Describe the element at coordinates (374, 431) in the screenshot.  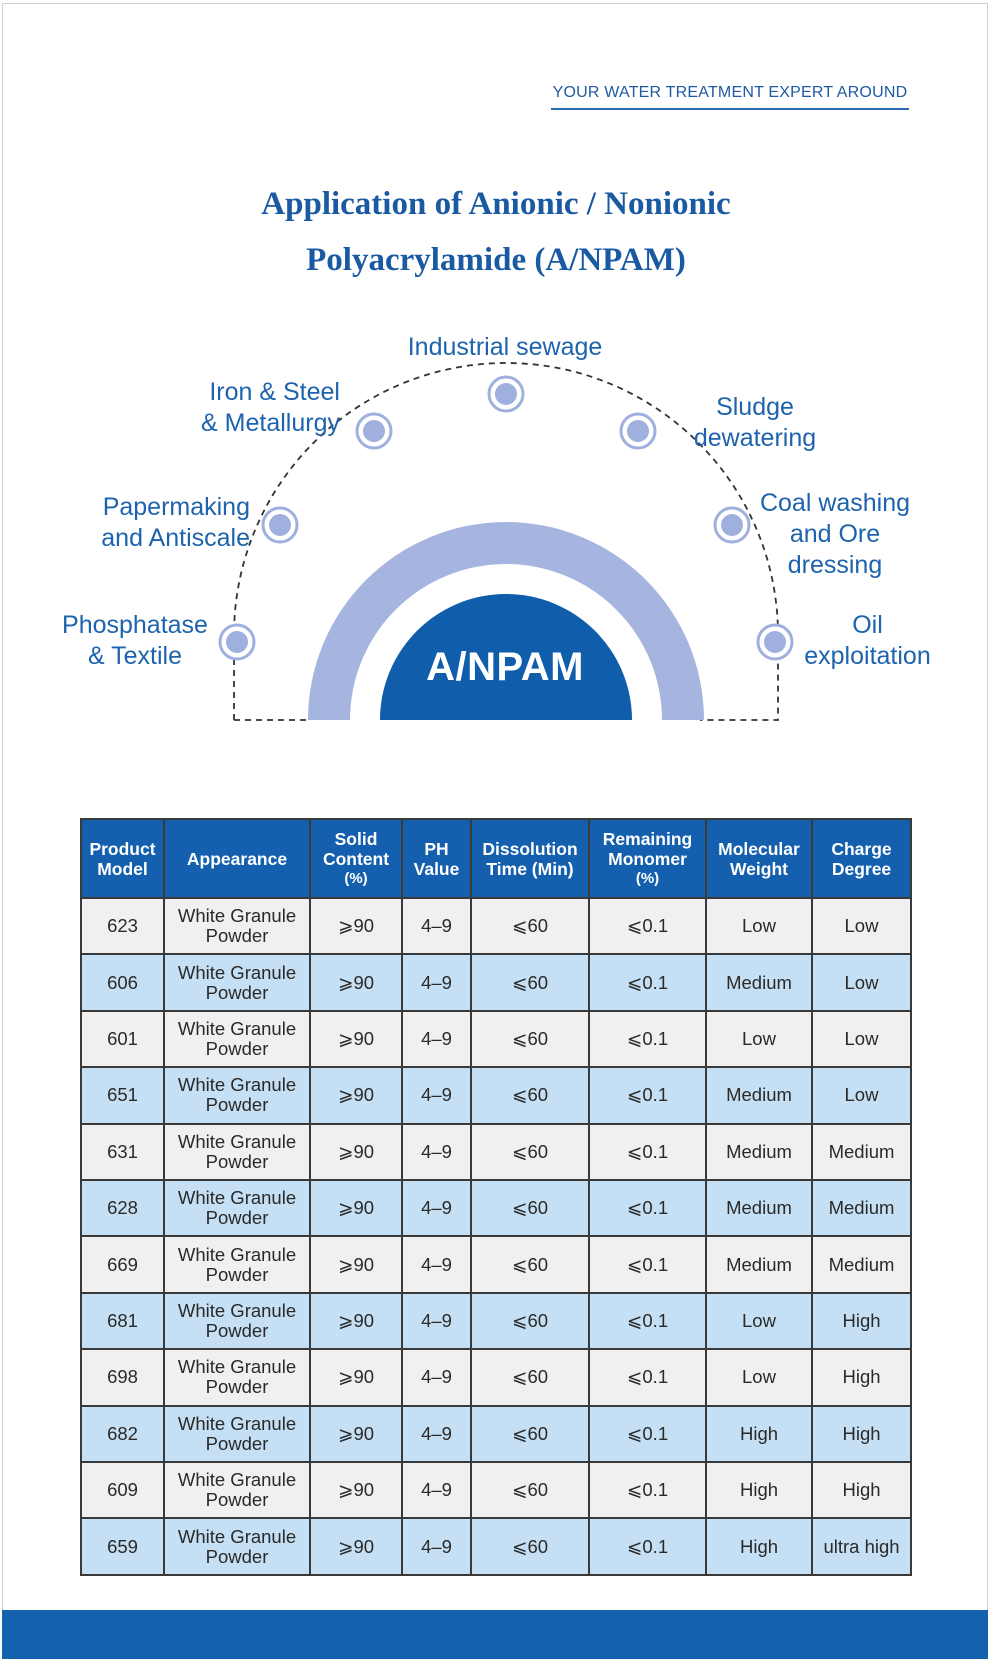
I see `node-dot-iron-steel` at that location.